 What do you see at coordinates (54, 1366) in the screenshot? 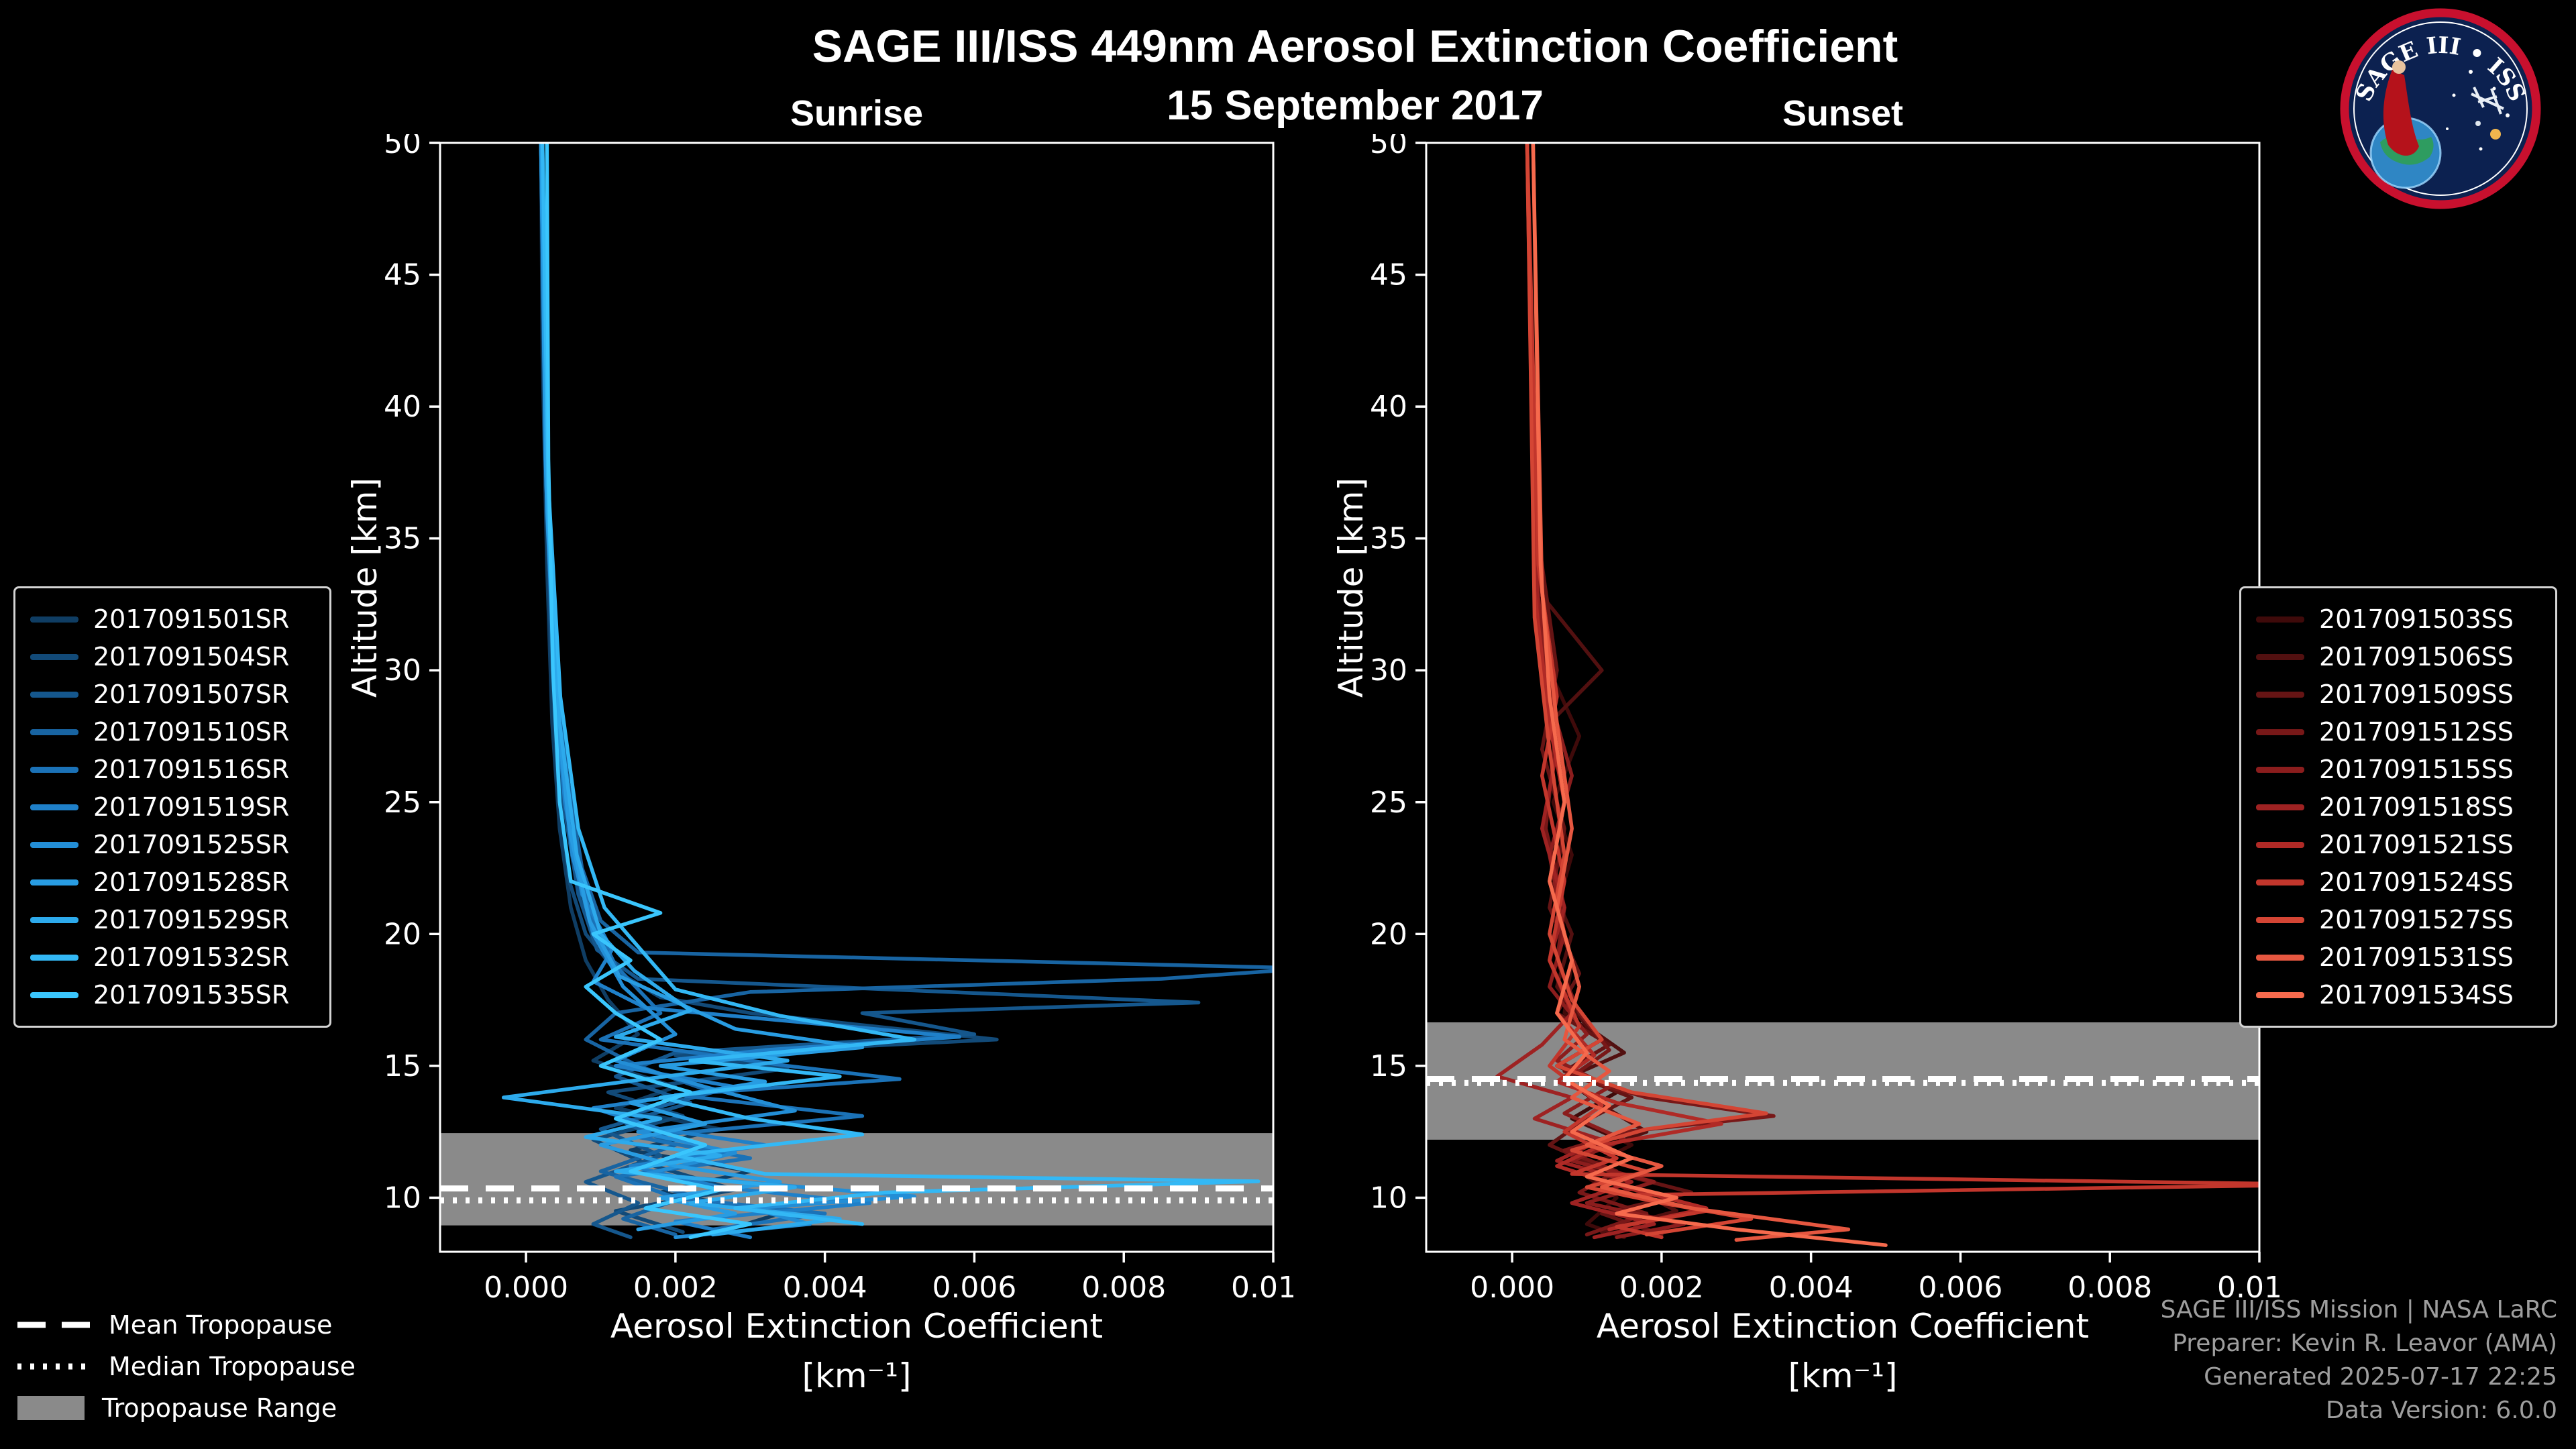
I see `median-tropopause-swatch-icon` at bounding box center [54, 1366].